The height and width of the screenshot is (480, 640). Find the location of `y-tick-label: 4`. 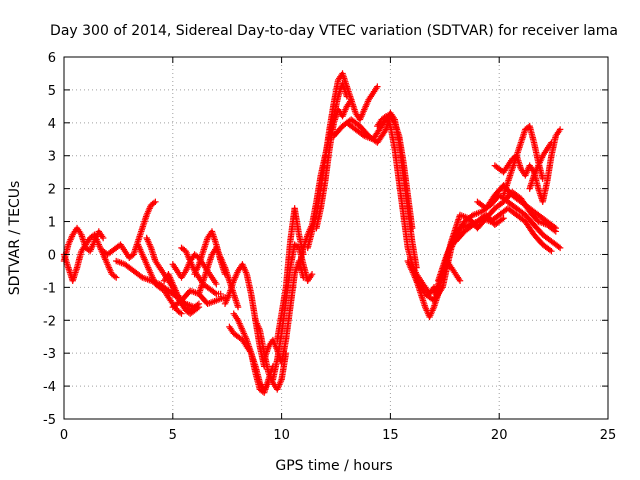

y-tick-label: 4 is located at coordinates (52, 124).